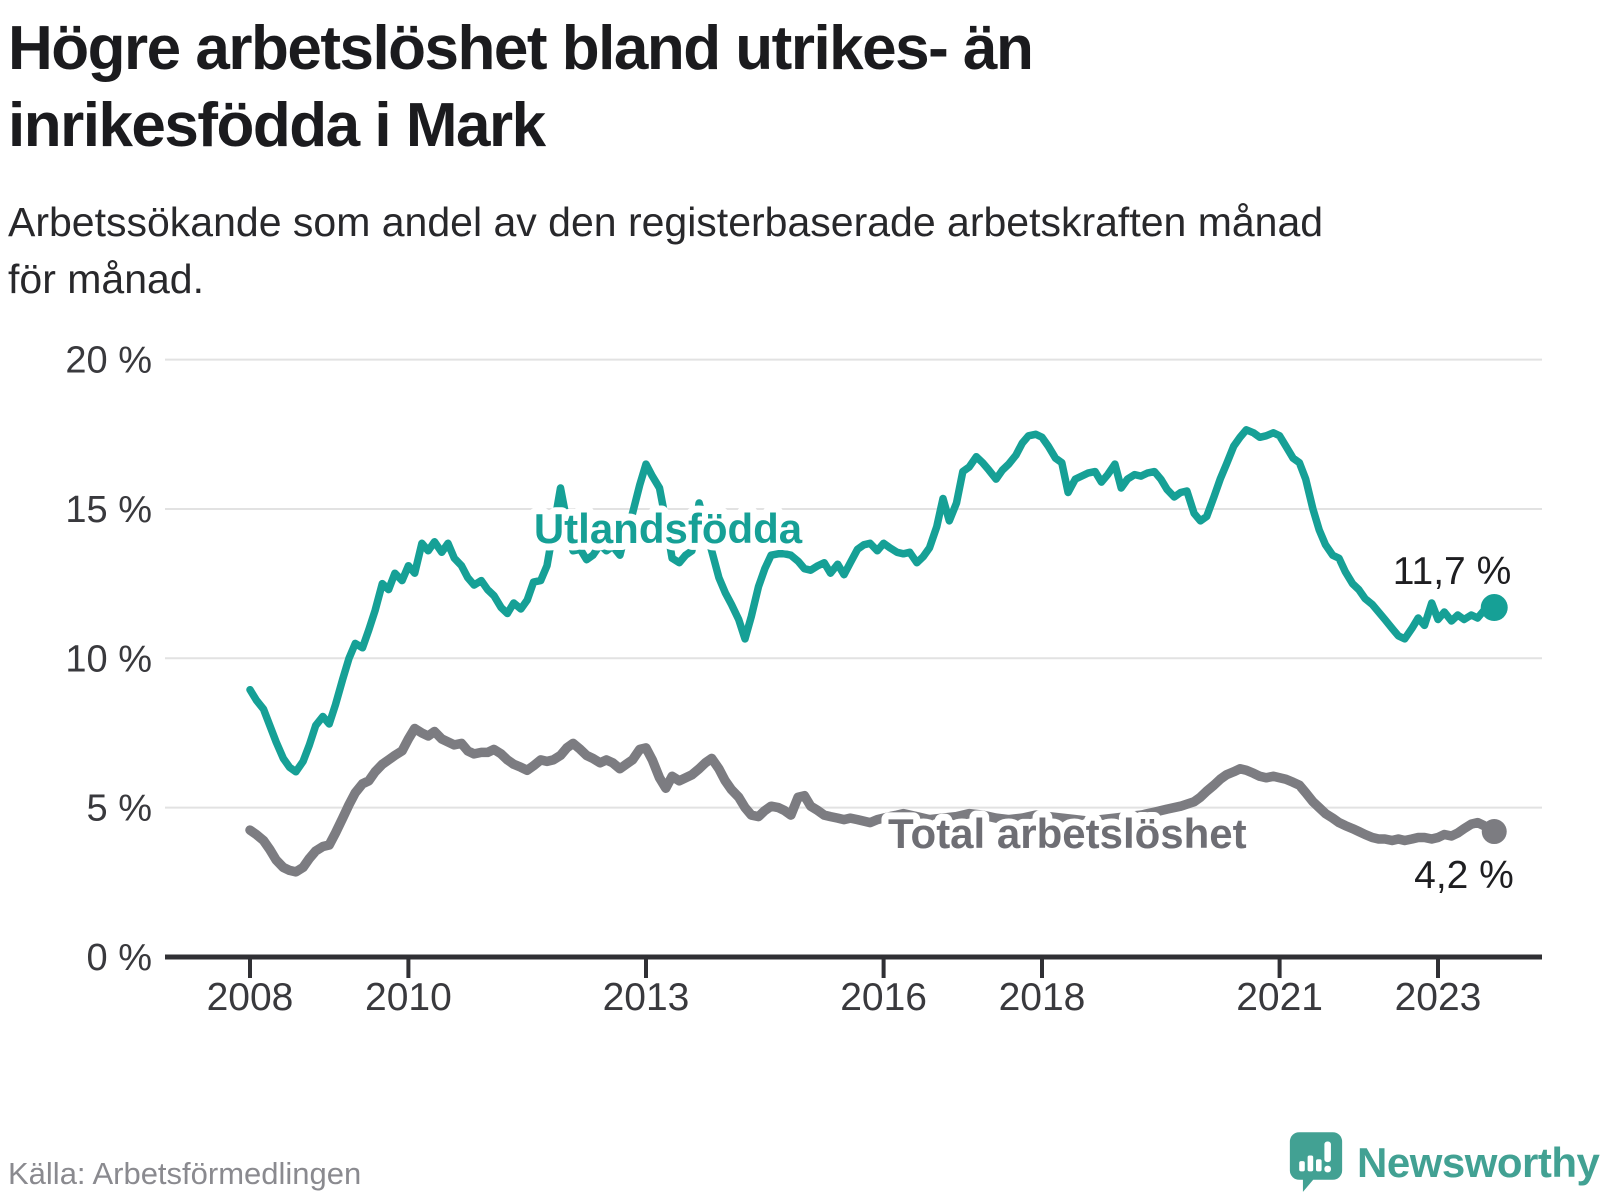 This screenshot has width=1600, height=1200. What do you see at coordinates (872, 800) in the screenshot?
I see `series-line-total` at bounding box center [872, 800].